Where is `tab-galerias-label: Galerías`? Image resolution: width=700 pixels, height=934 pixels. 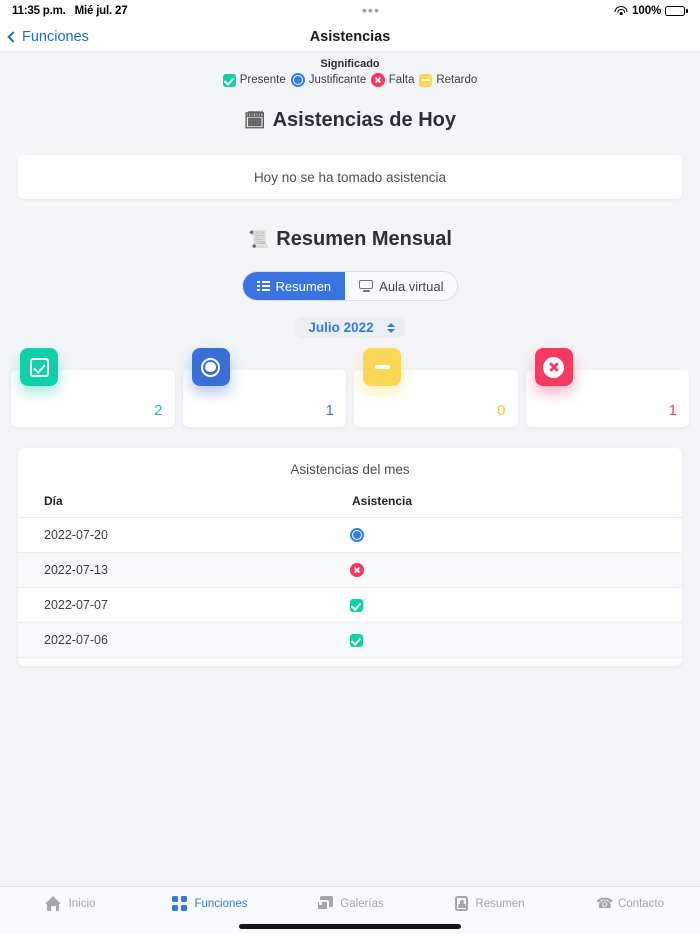 tab-galerias-label: Galerías is located at coordinates (362, 903).